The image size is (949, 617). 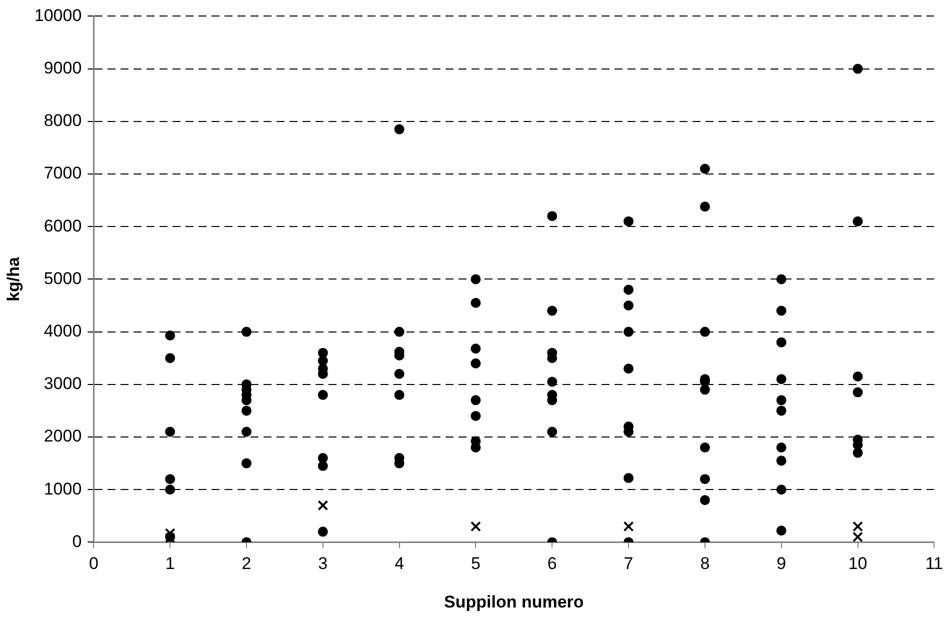 What do you see at coordinates (63, 226) in the screenshot?
I see `y-tick-label: 6000` at bounding box center [63, 226].